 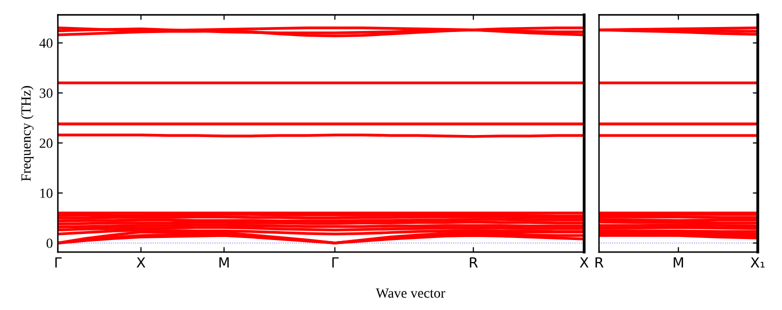 What do you see at coordinates (411, 293) in the screenshot?
I see `x-axis-title: Wave vector` at bounding box center [411, 293].